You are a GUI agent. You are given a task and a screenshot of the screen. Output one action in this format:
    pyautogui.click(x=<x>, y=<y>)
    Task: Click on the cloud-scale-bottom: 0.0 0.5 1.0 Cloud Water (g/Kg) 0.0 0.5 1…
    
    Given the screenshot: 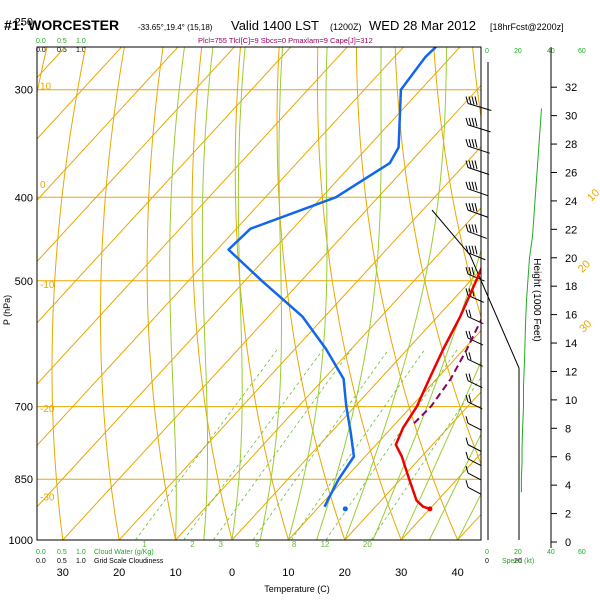 What is the action you would take?
    pyautogui.click(x=100, y=557)
    